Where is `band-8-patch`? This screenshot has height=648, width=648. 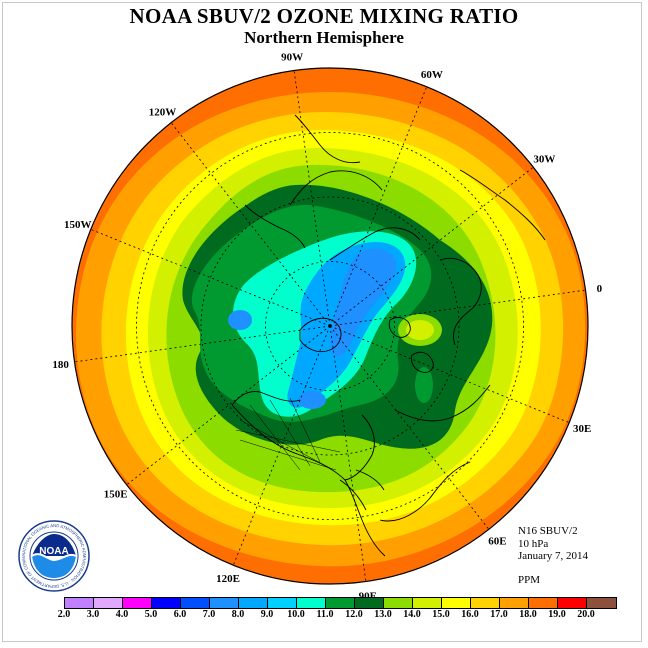
band-8-patch is located at coordinates (240, 320).